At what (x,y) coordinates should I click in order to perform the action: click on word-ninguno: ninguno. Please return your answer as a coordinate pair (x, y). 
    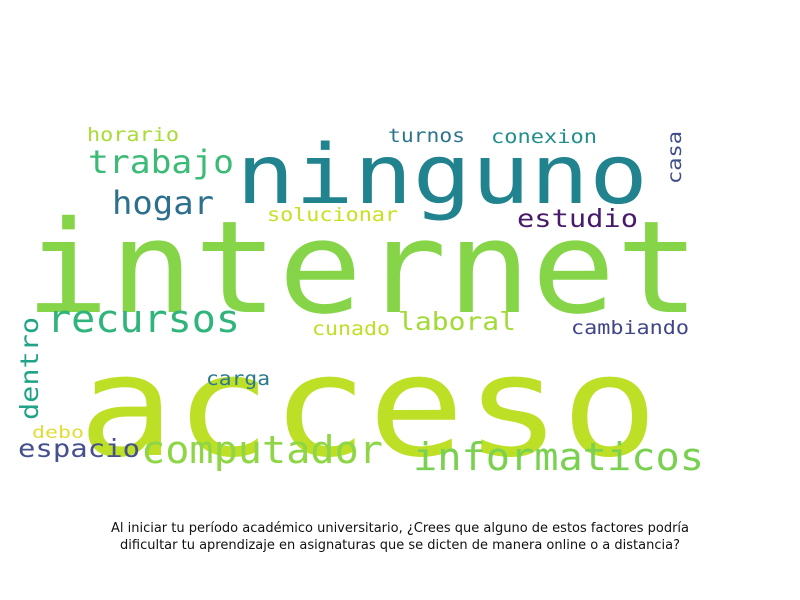
    Looking at the image, I should click on (442, 175).